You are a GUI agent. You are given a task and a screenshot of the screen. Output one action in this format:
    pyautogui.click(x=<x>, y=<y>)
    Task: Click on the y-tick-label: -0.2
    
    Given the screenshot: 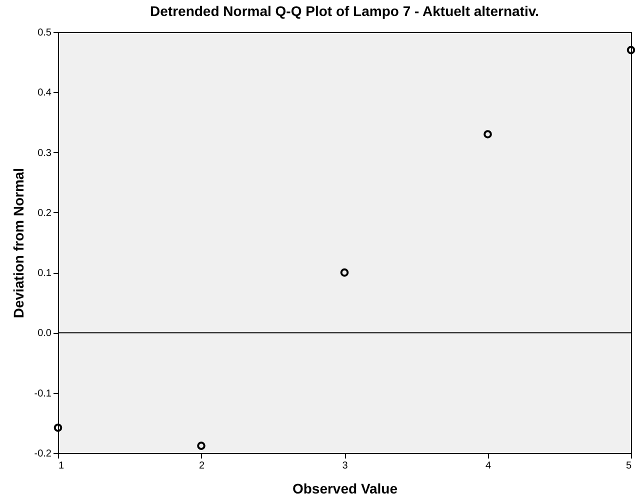 What is the action you would take?
    pyautogui.click(x=43, y=454)
    